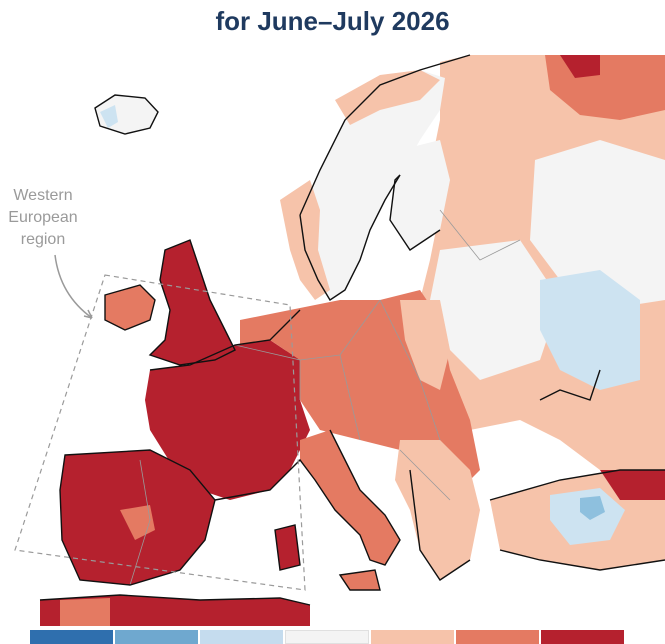 Image resolution: width=665 pixels, height=644 pixels. I want to click on turkey-hot-patch, so click(632, 485).